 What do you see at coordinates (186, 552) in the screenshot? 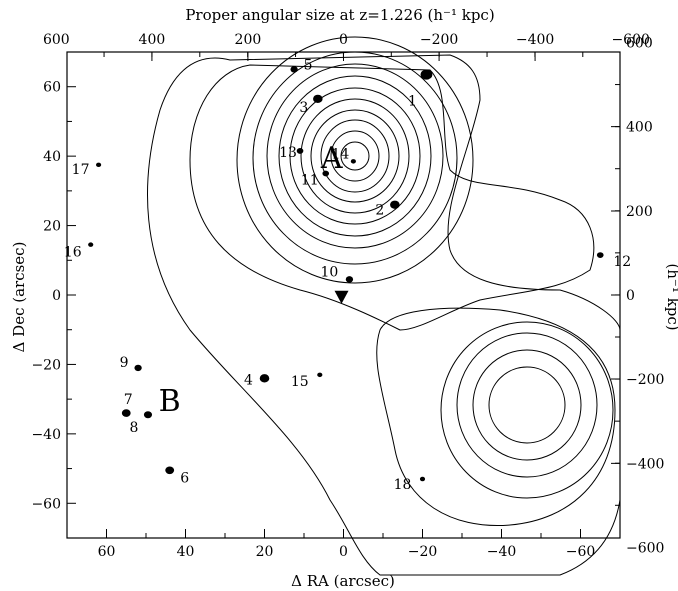
I see `x-tick-label: 40` at bounding box center [186, 552].